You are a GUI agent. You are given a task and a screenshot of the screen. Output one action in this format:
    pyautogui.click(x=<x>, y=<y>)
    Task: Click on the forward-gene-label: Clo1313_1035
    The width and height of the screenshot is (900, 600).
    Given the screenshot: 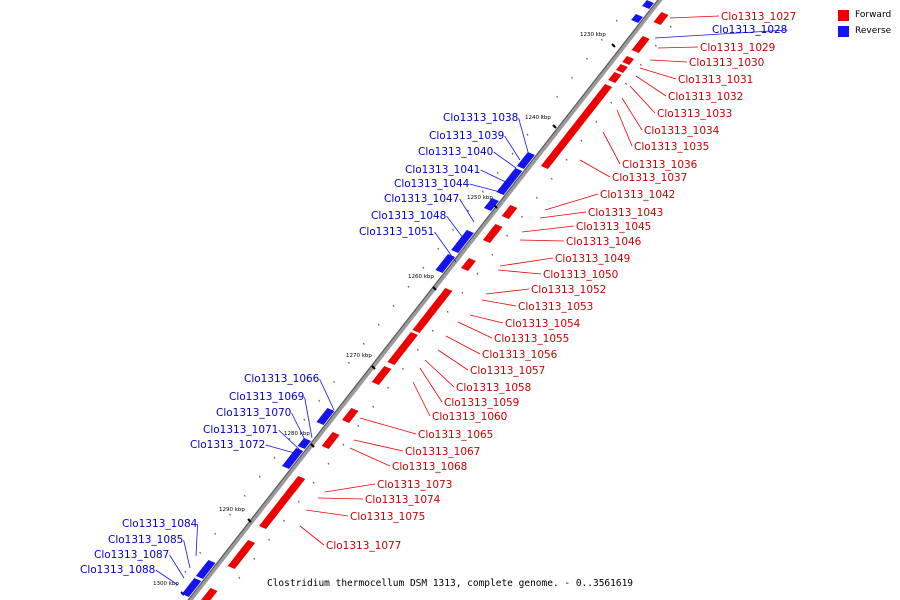 What is the action you would take?
    pyautogui.click(x=671, y=147)
    